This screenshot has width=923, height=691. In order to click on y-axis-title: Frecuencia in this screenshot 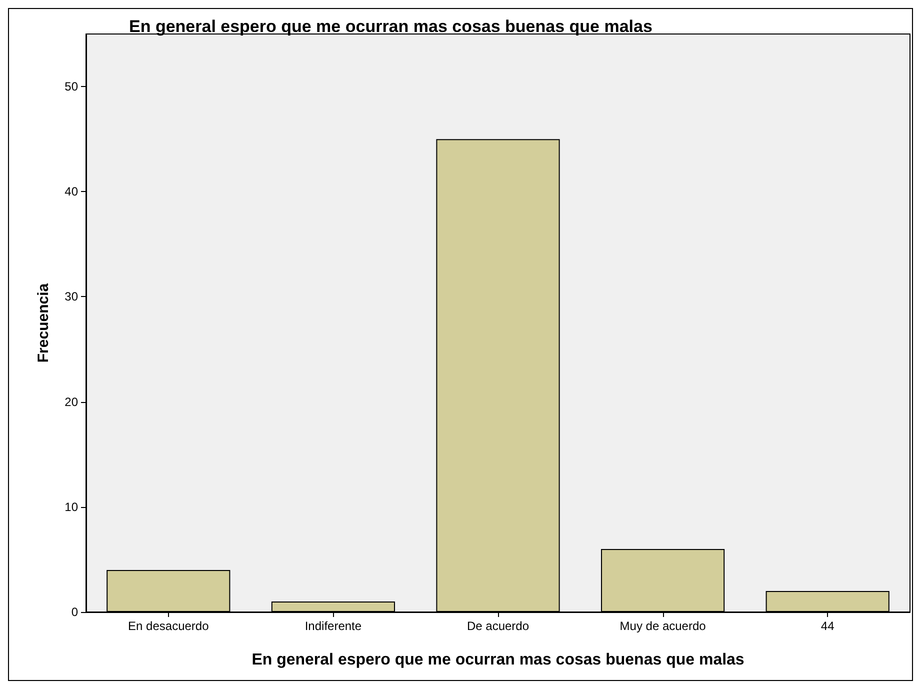, I will do `click(43, 322)`.